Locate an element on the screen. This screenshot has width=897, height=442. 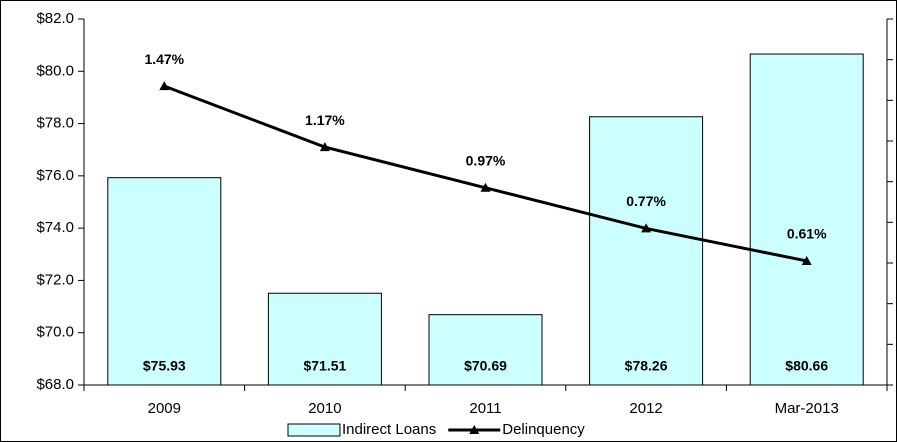
line-value-label: 1.47% is located at coordinates (164, 59).